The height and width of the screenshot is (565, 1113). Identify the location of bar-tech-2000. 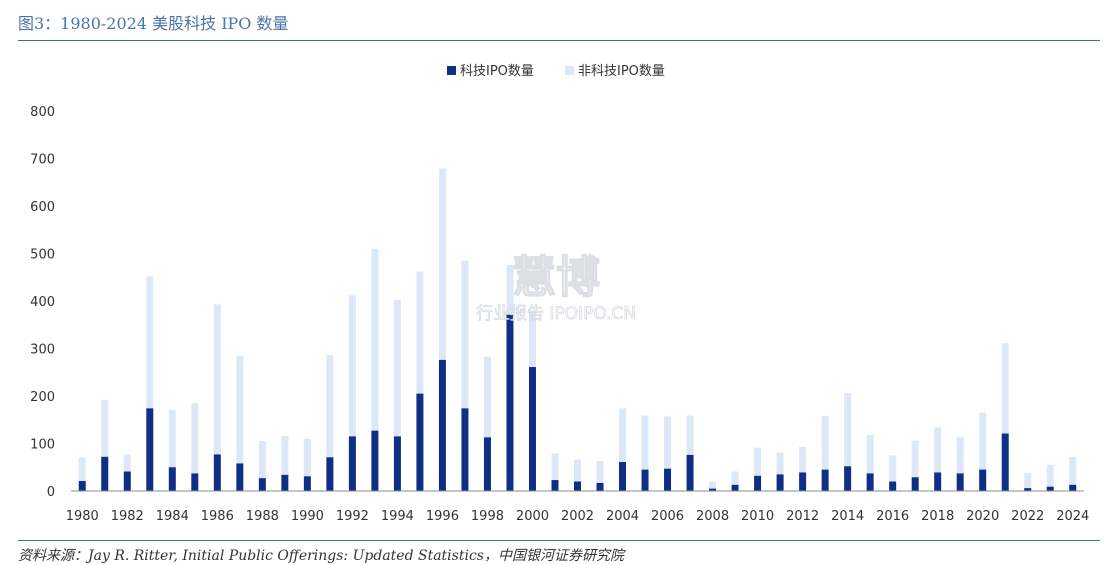
(532, 429).